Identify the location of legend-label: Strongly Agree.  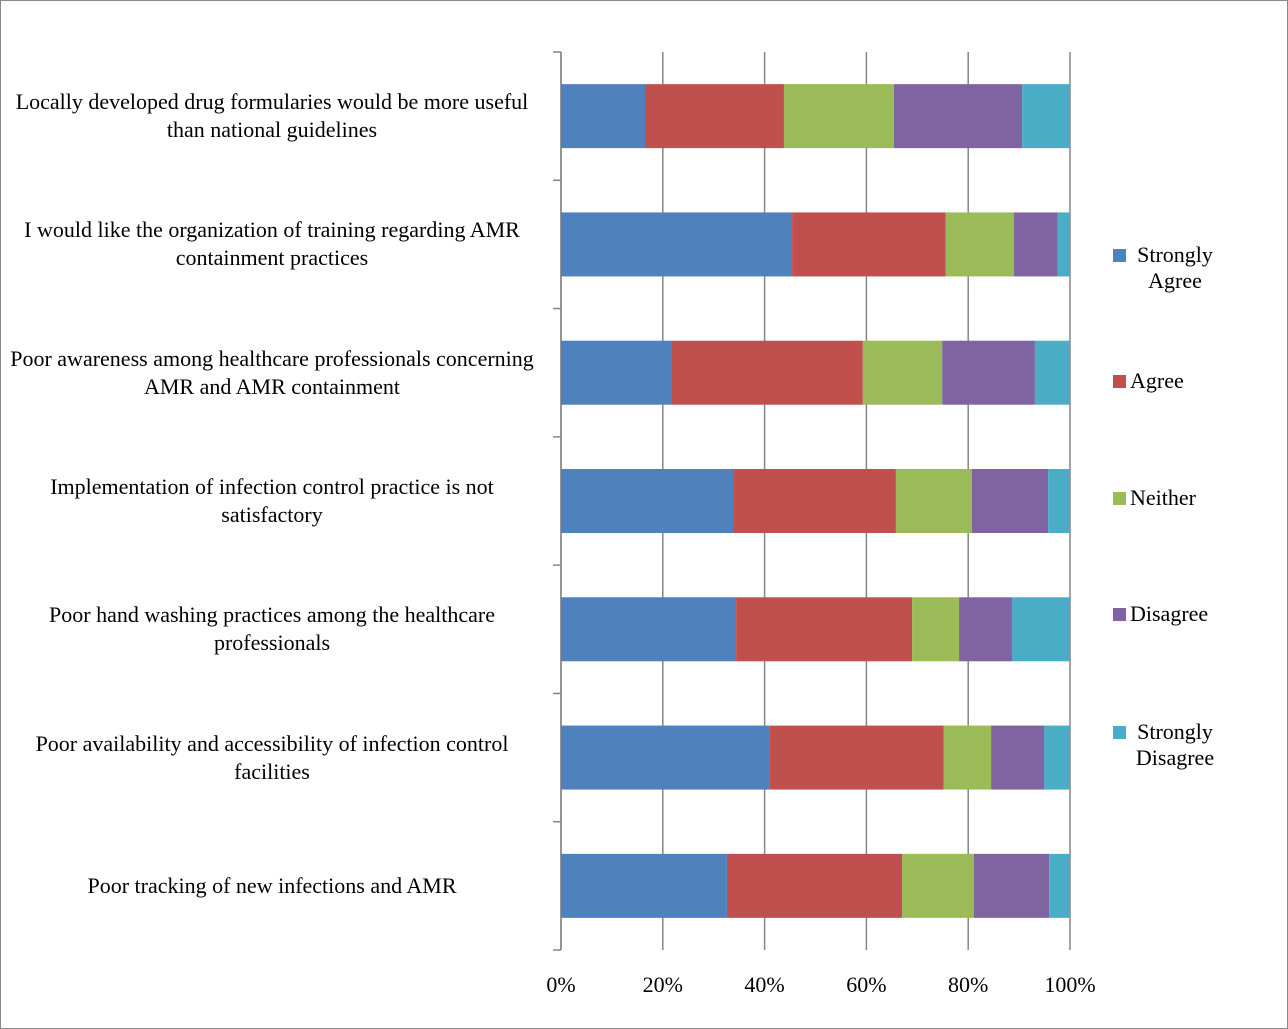
(1175, 267).